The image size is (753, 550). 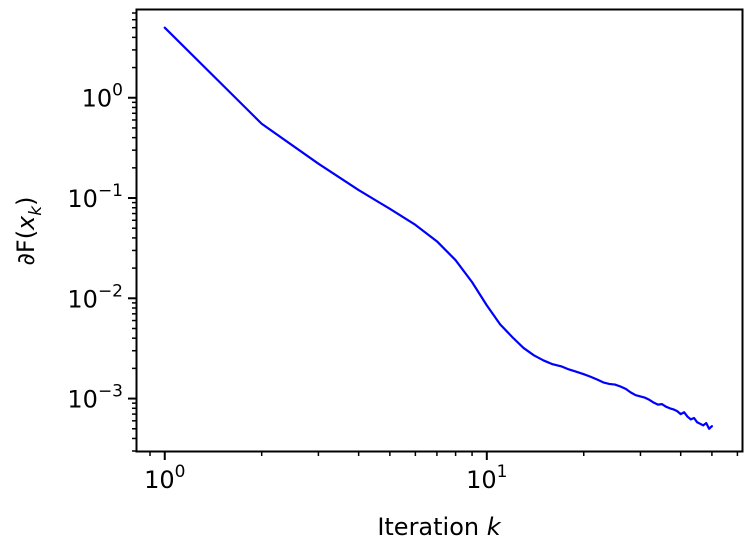 I want to click on y-tick-exponent: −3, so click(x=110, y=392).